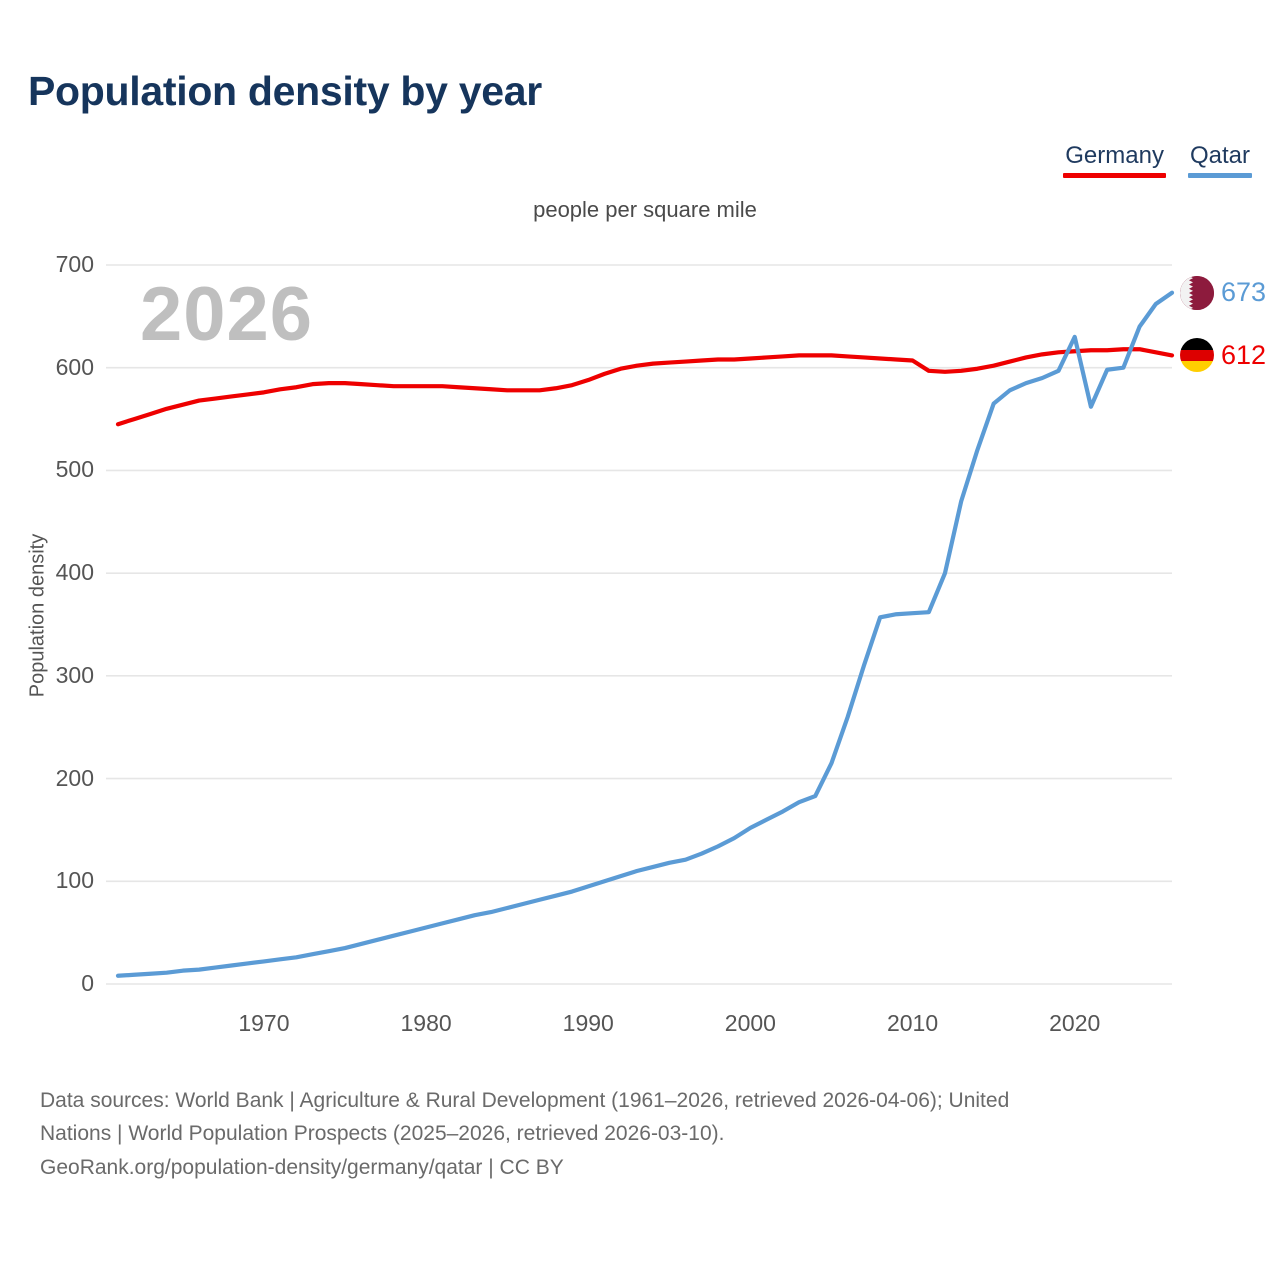  What do you see at coordinates (1219, 155) in the screenshot?
I see `legend-label-qatar: Qatar` at bounding box center [1219, 155].